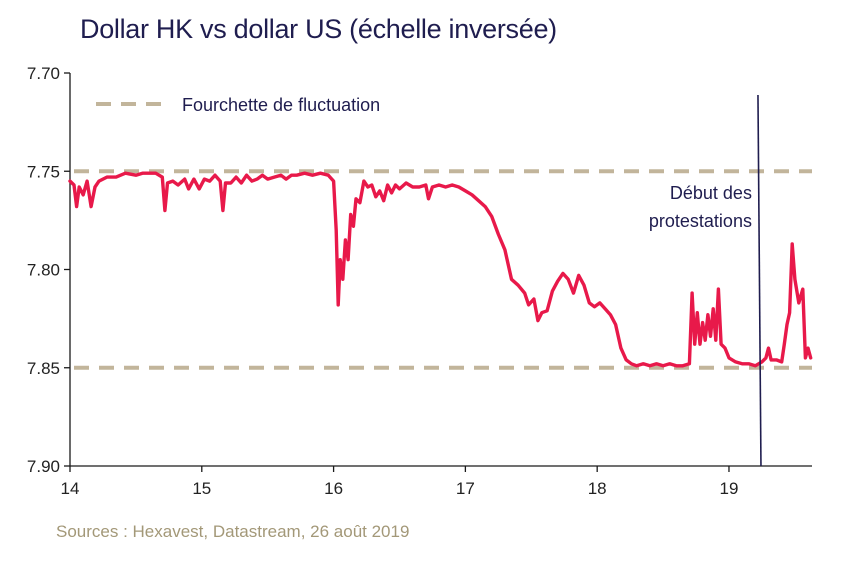 The image size is (858, 563). I want to click on x-tick-label: 14, so click(70, 488).